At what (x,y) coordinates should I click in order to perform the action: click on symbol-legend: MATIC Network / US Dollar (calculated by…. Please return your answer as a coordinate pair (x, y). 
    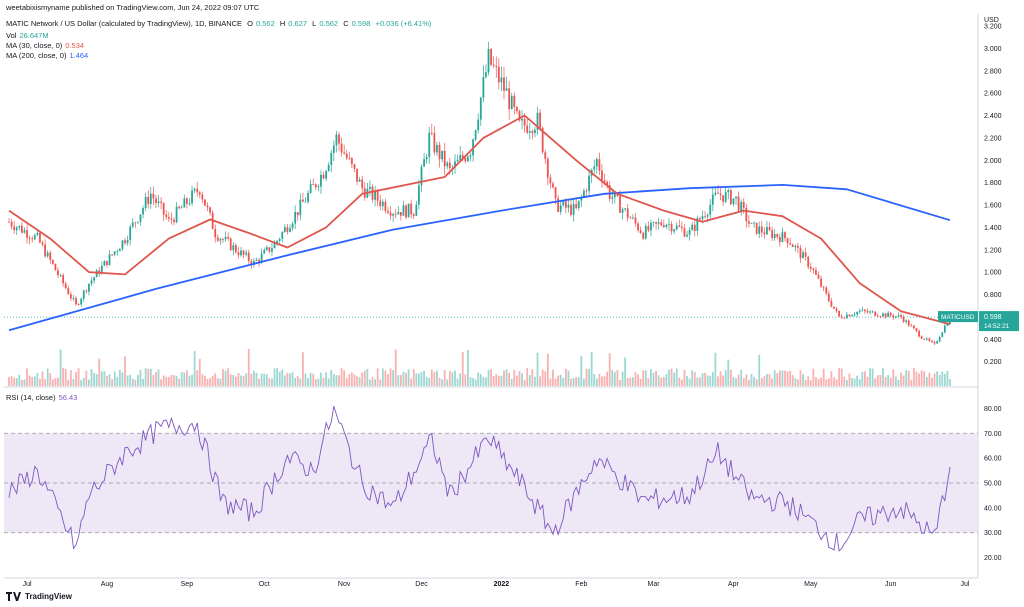
    Looking at the image, I should click on (220, 23).